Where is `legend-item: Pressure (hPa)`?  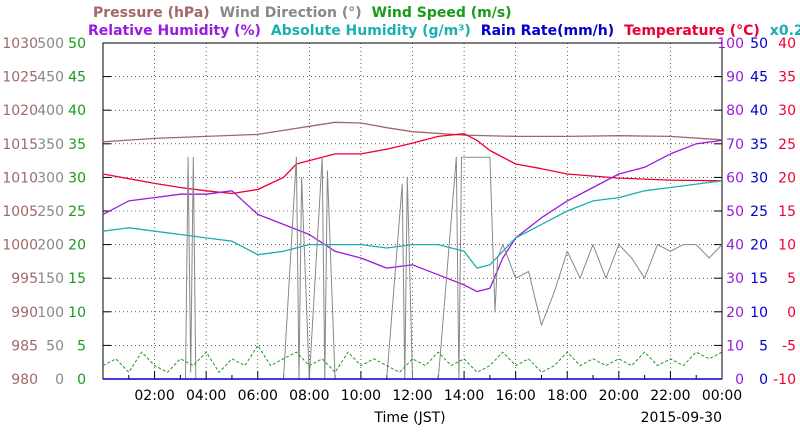 legend-item: Pressure (hPa) is located at coordinates (151, 13).